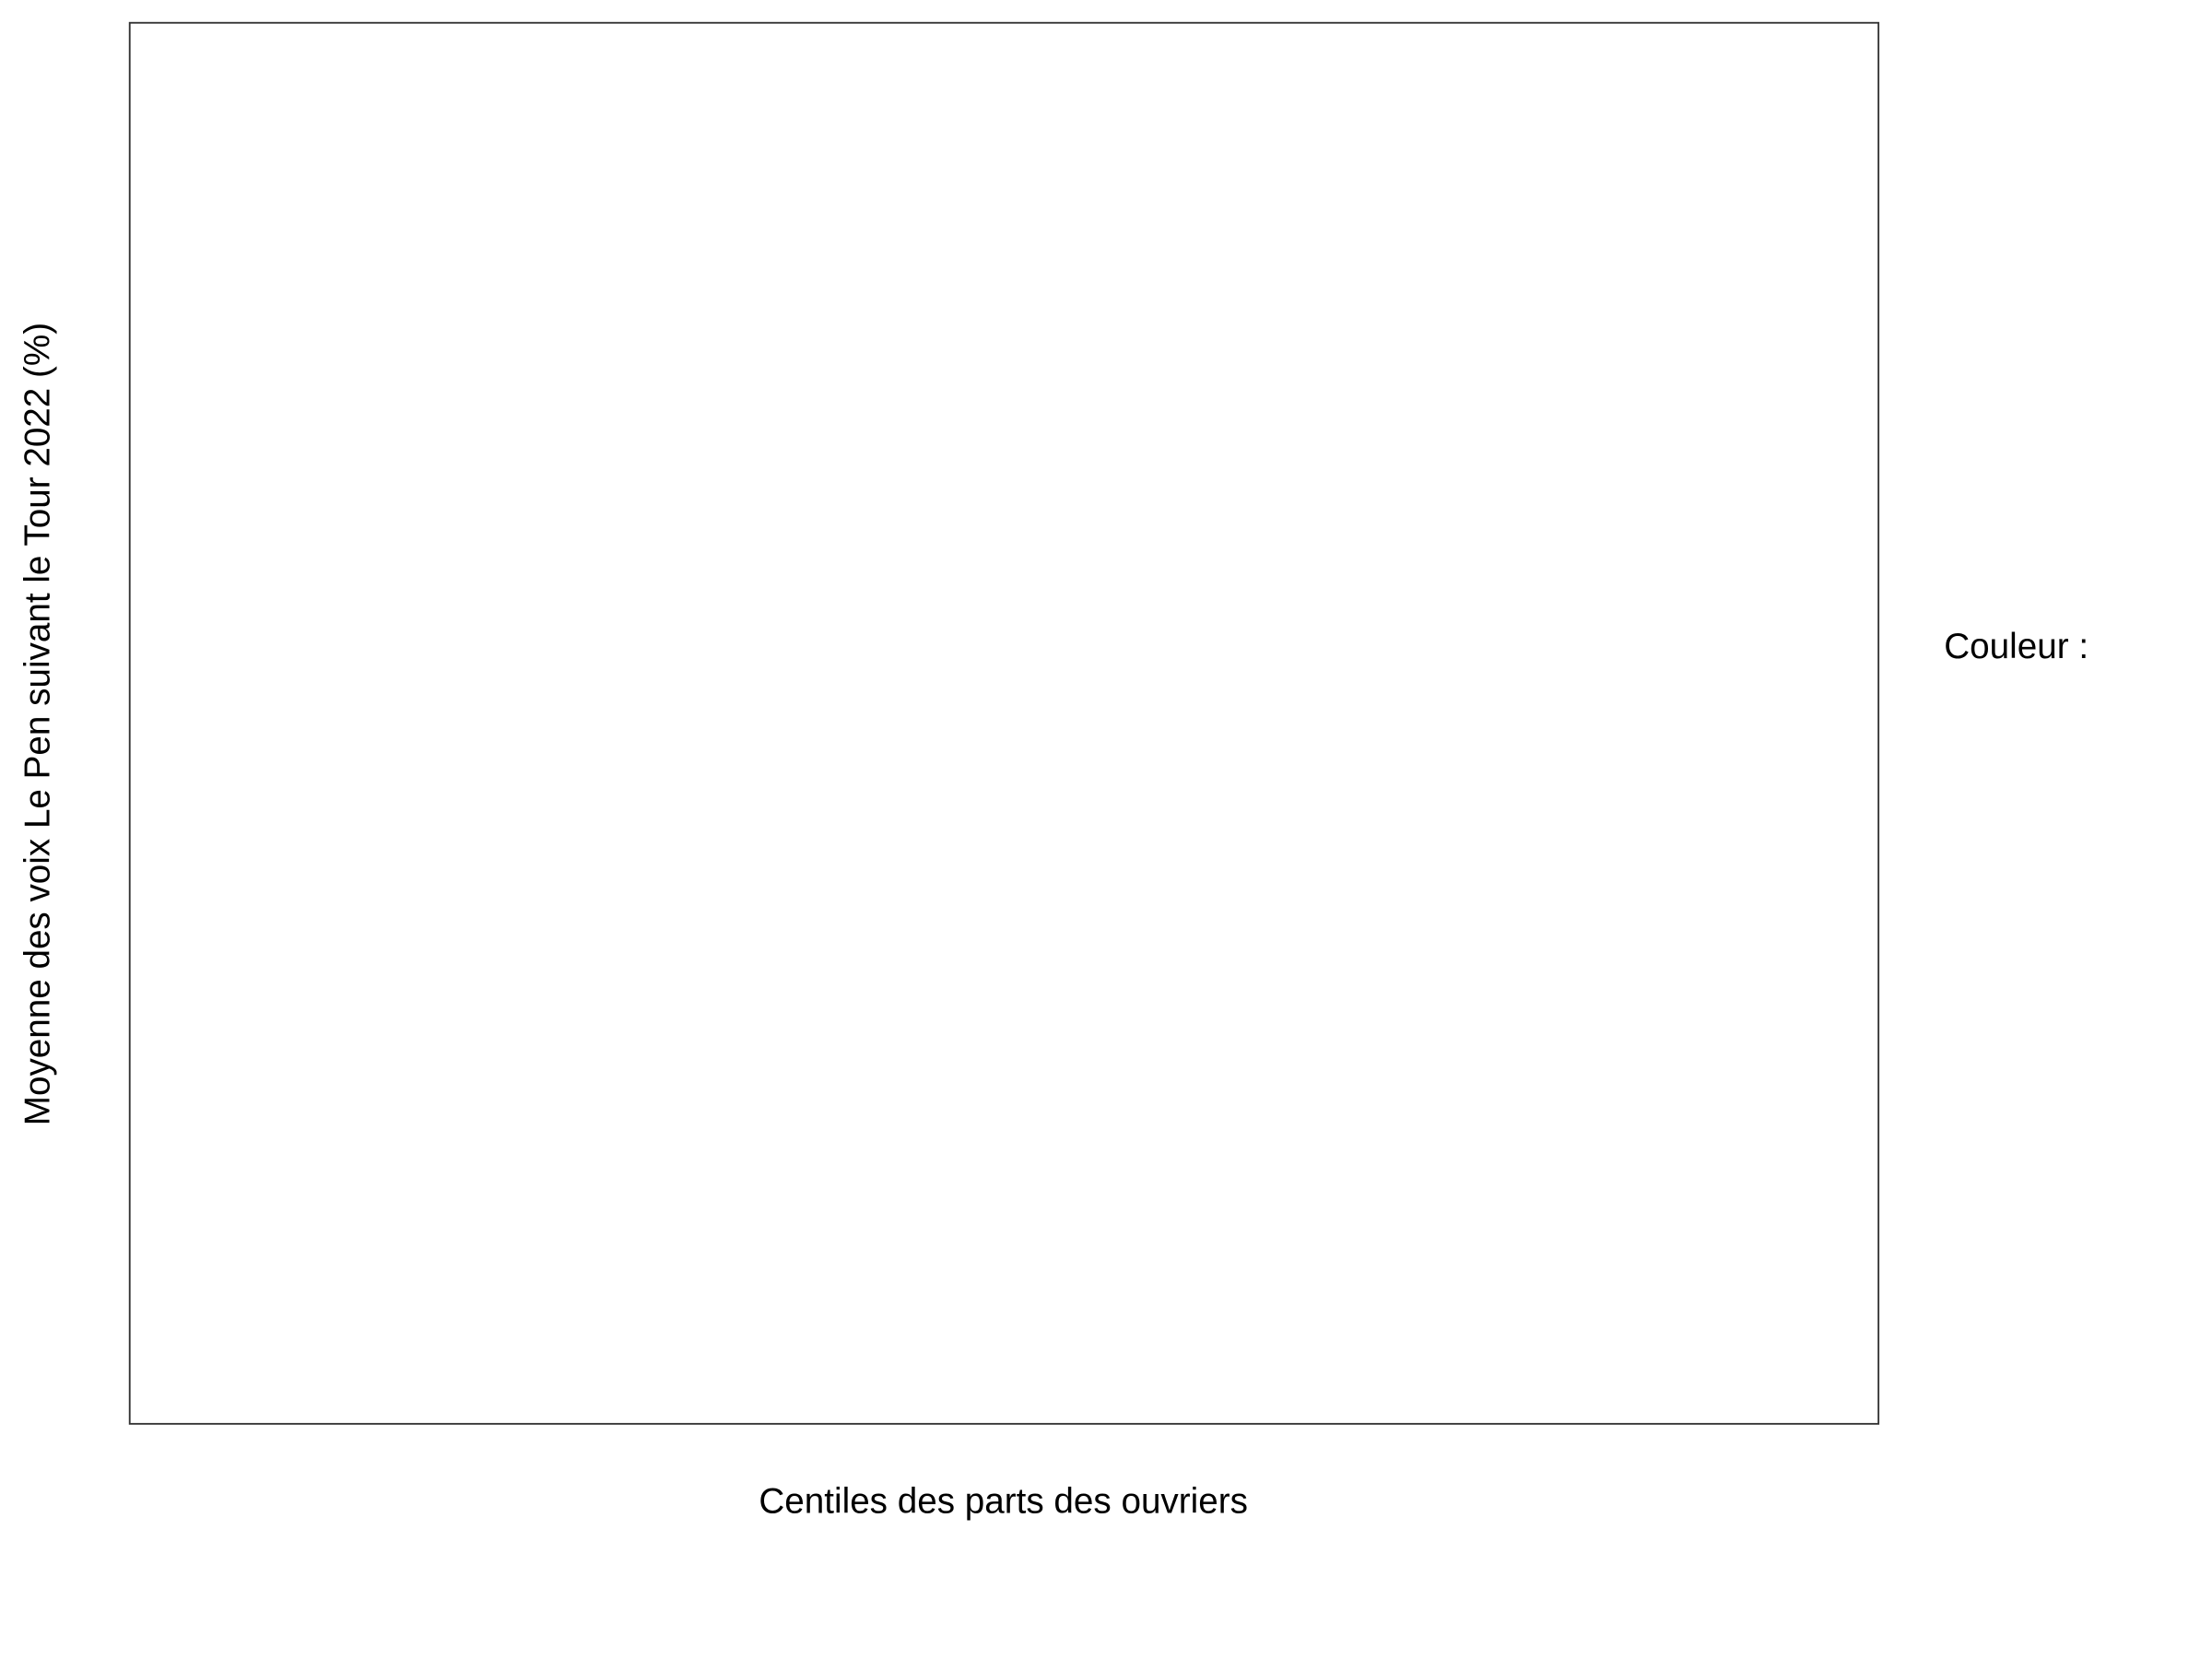 The image size is (2212, 1659). I want to click on legend-title: Couleur :, so click(2016, 646).